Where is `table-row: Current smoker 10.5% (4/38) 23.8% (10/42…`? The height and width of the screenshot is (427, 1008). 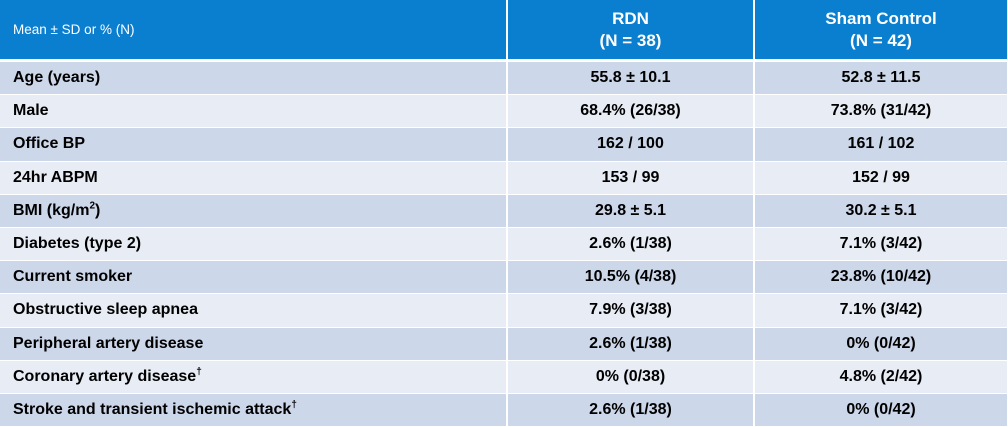 table-row: Current smoker 10.5% (4/38) 23.8% (10/42… is located at coordinates (503, 277).